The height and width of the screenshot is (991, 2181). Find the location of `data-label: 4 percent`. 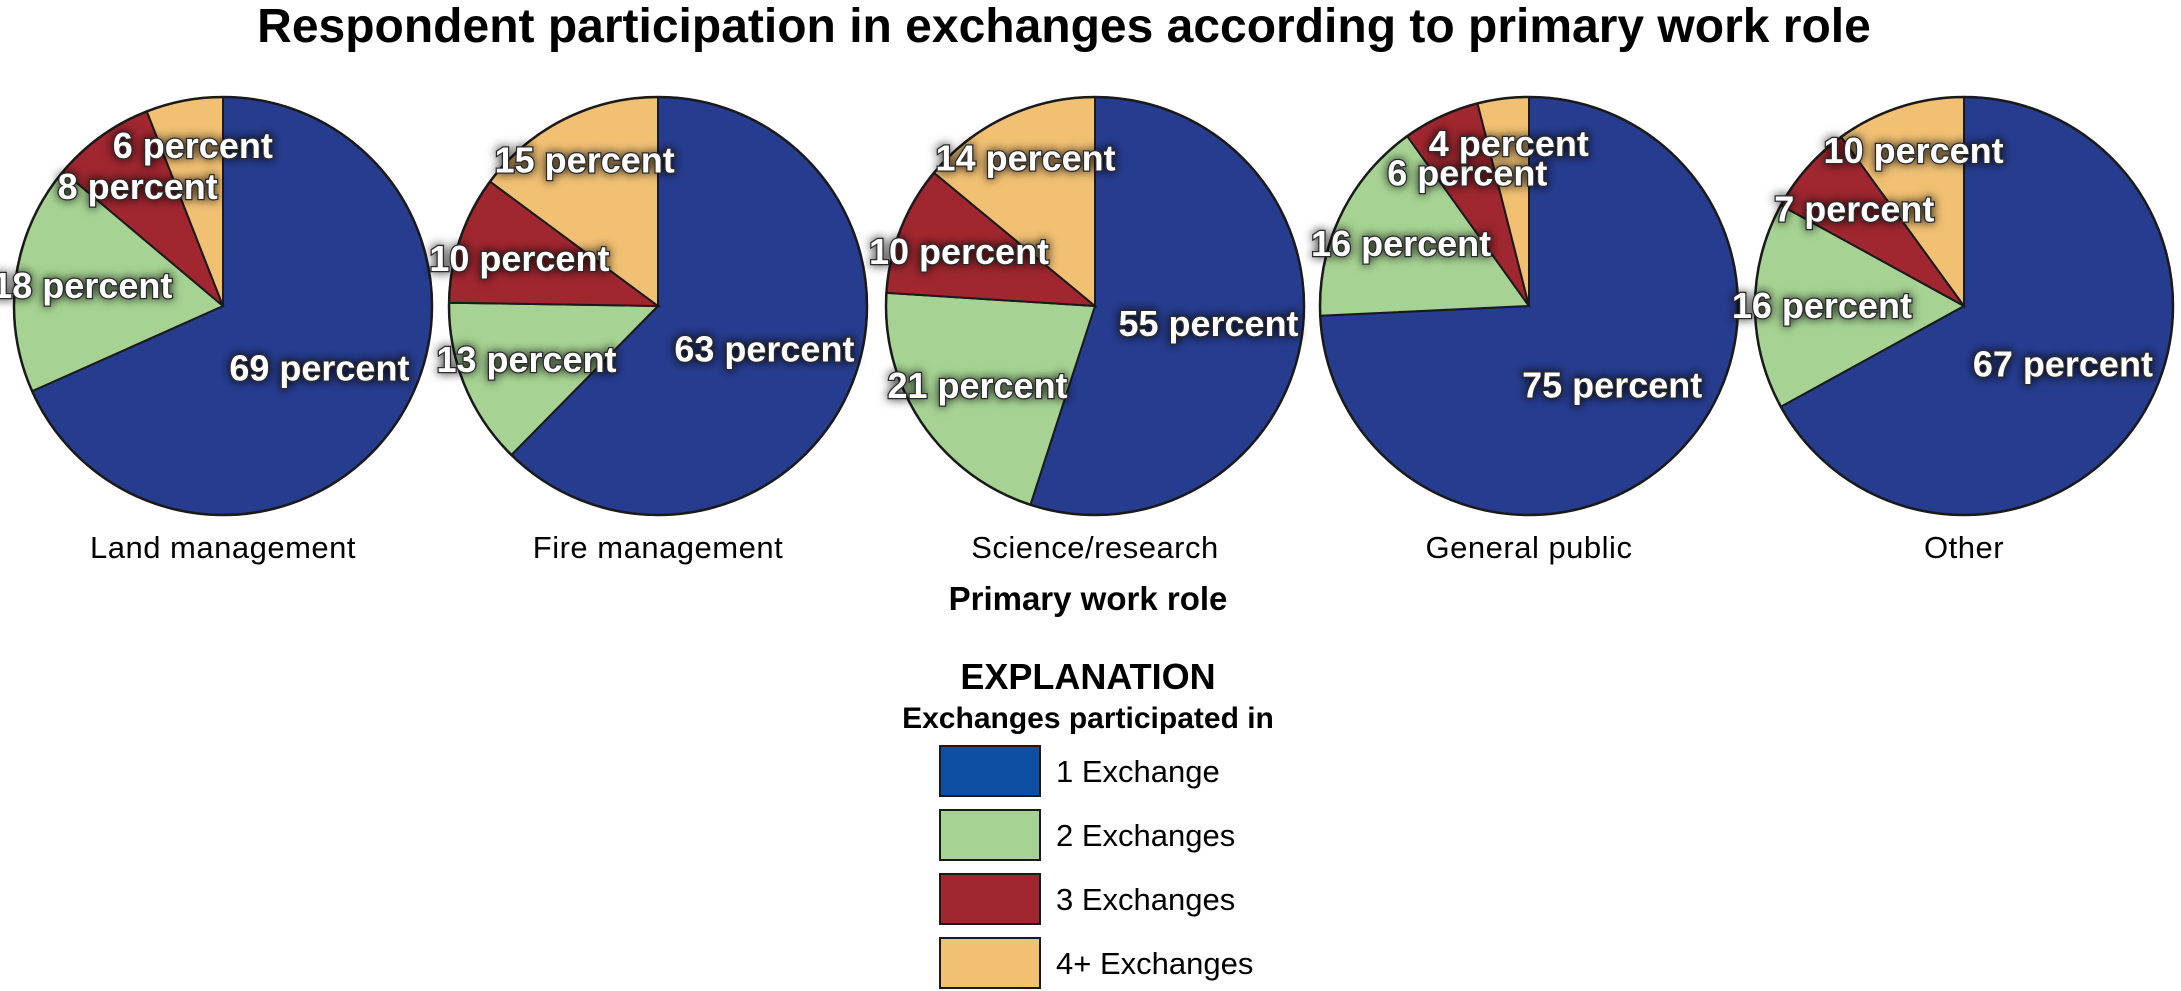

data-label: 4 percent is located at coordinates (1509, 143).